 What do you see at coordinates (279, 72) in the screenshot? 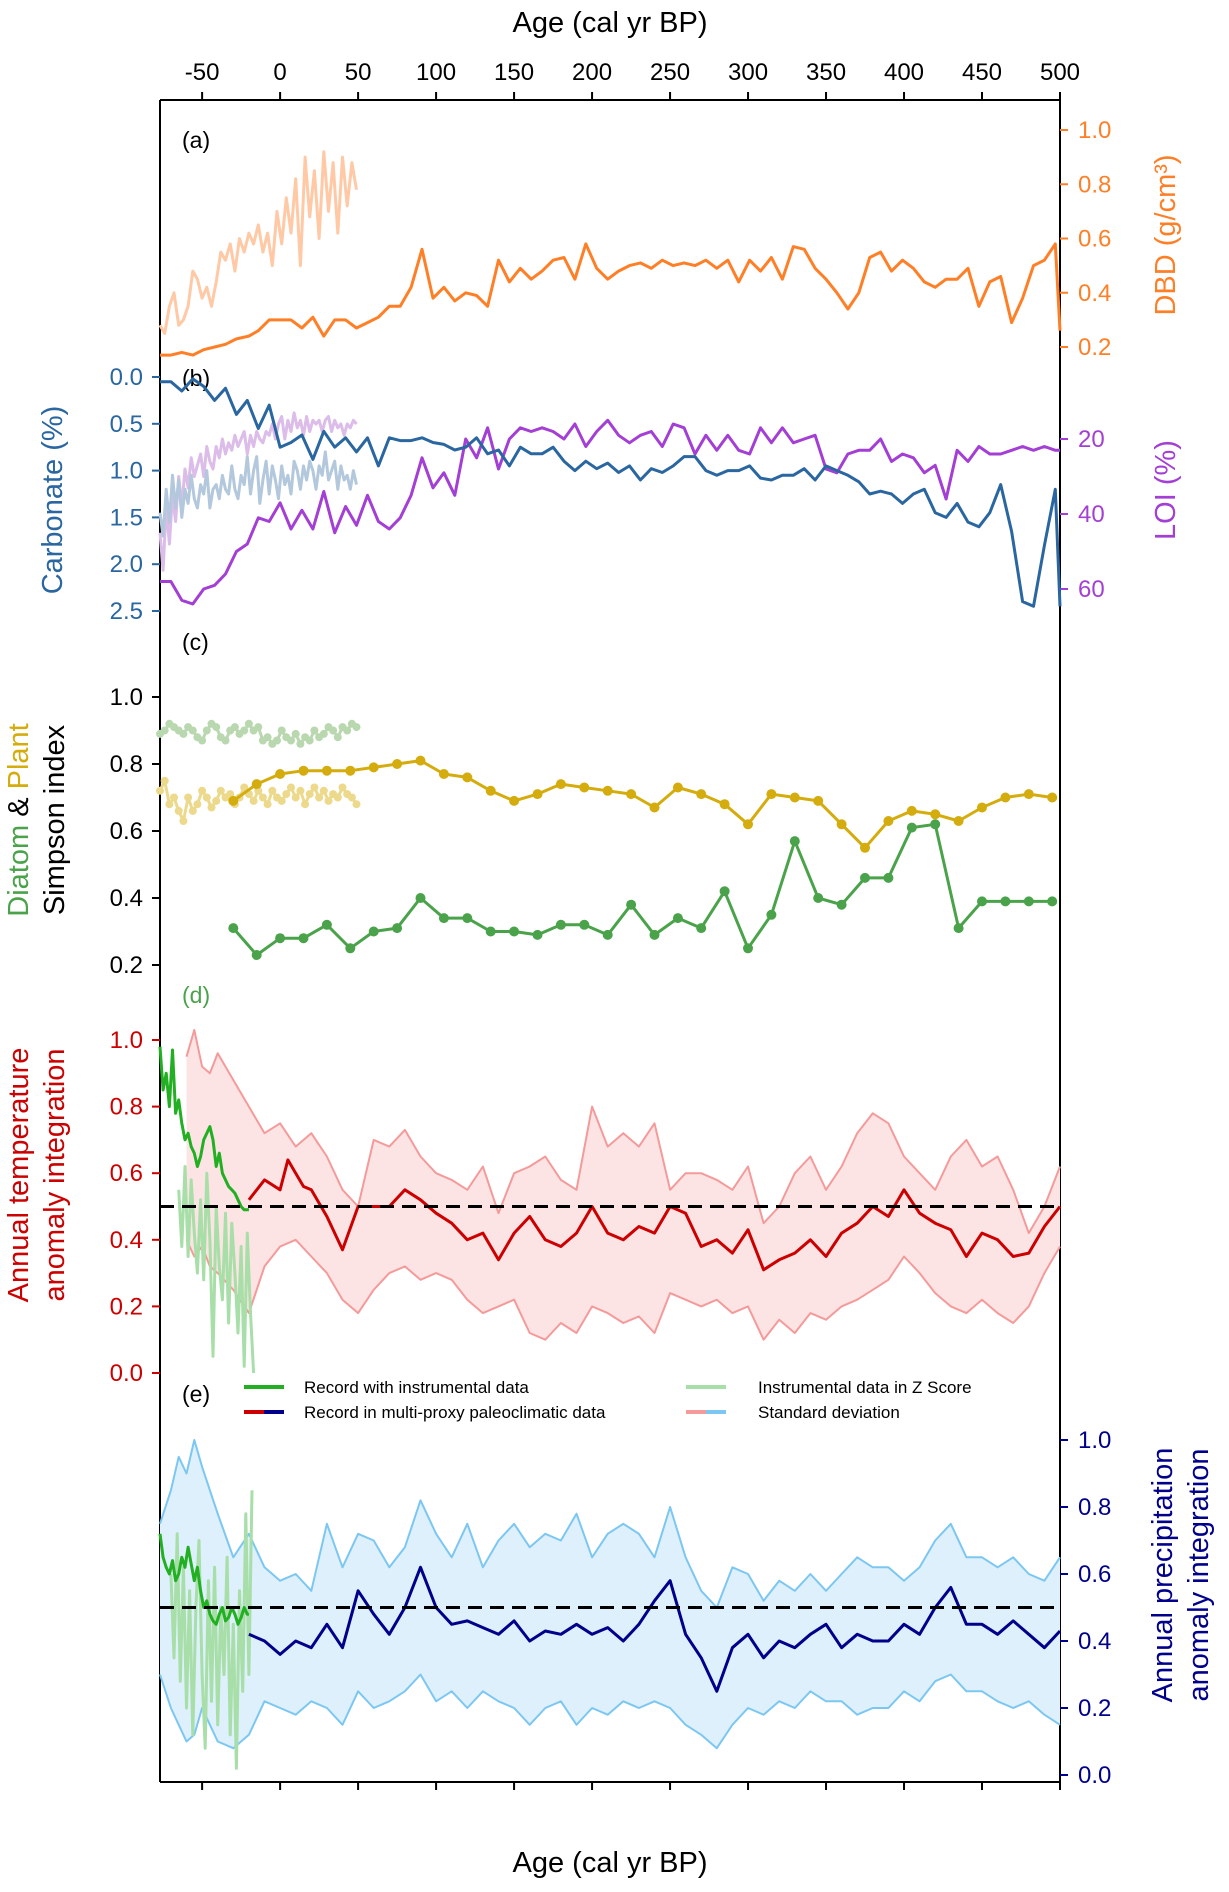
I see `x-tick-label-top: 0` at bounding box center [279, 72].